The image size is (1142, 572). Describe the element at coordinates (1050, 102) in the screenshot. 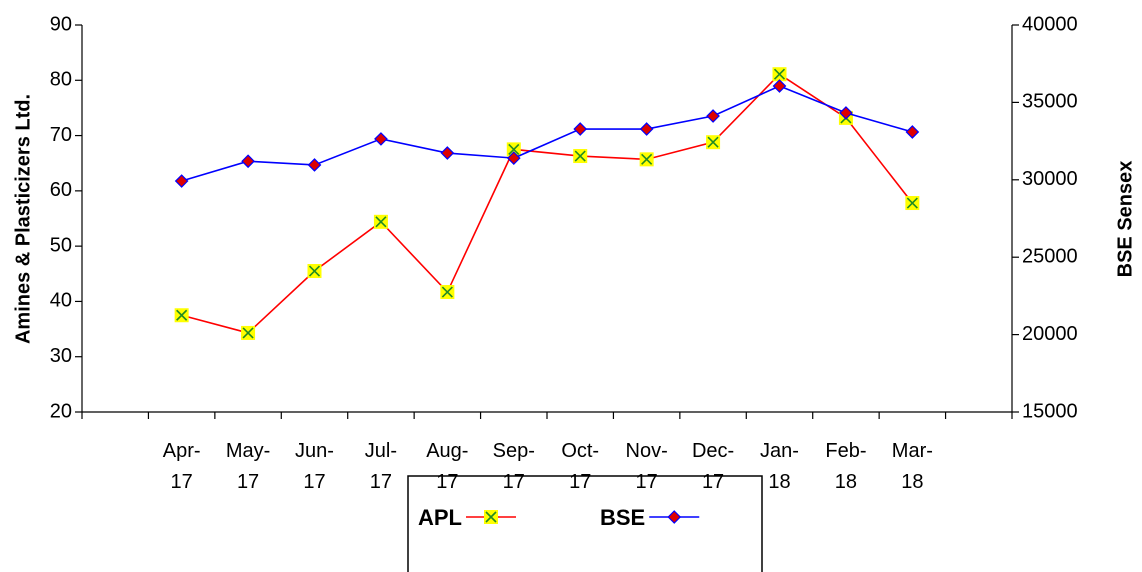

I see `y2-tick-label: 35000` at that location.